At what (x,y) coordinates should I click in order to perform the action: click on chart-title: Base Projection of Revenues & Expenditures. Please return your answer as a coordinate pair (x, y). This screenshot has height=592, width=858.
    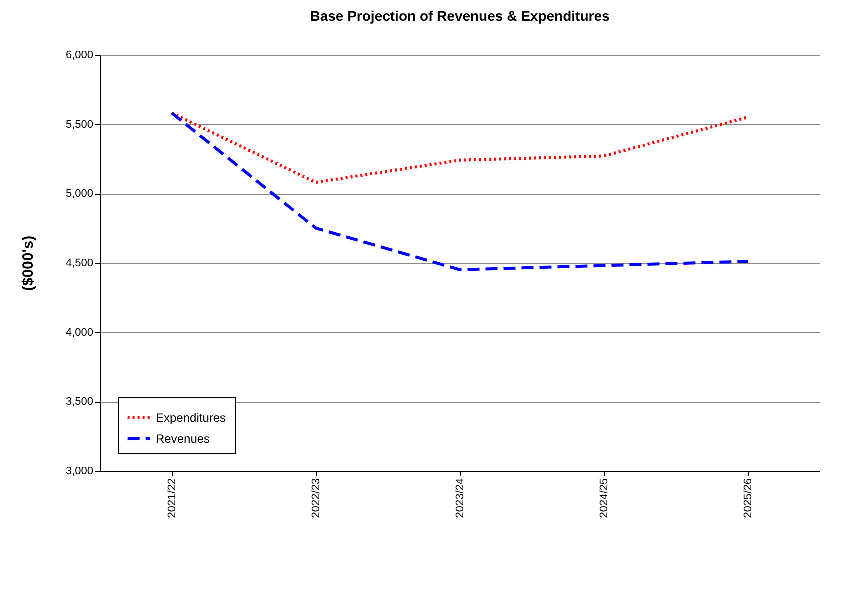
    Looking at the image, I should click on (460, 16).